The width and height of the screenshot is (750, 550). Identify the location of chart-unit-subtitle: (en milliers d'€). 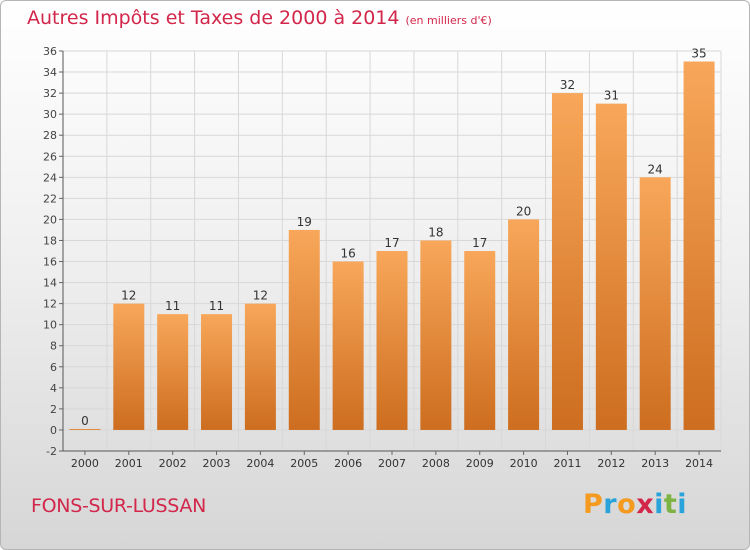
(448, 20).